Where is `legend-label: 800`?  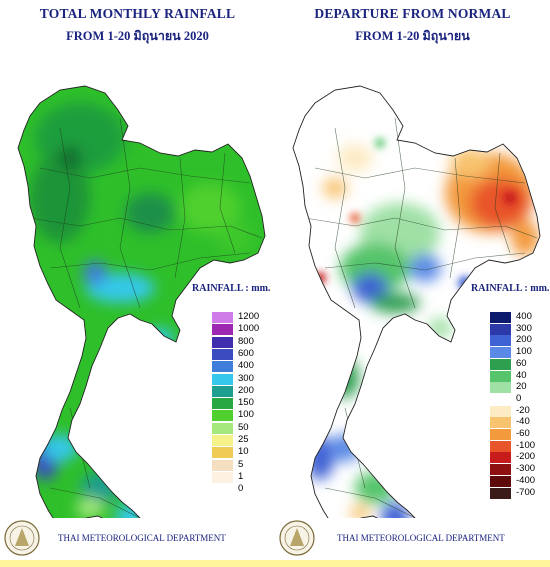 legend-label: 800 is located at coordinates (246, 341).